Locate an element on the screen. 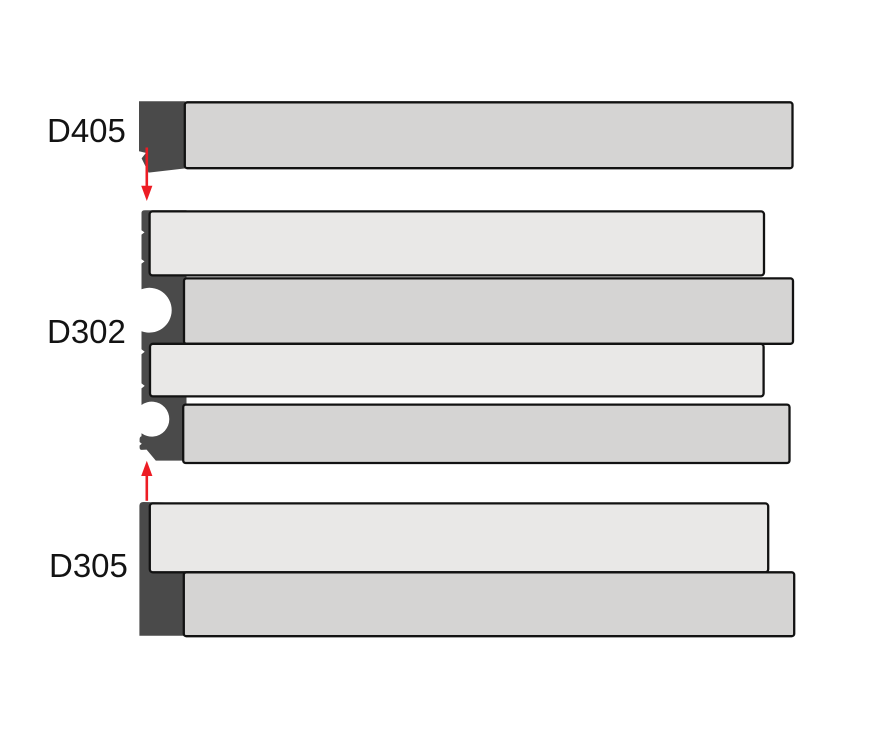 The width and height of the screenshot is (888, 740). d405-profile-cross-section is located at coordinates (163, 137).